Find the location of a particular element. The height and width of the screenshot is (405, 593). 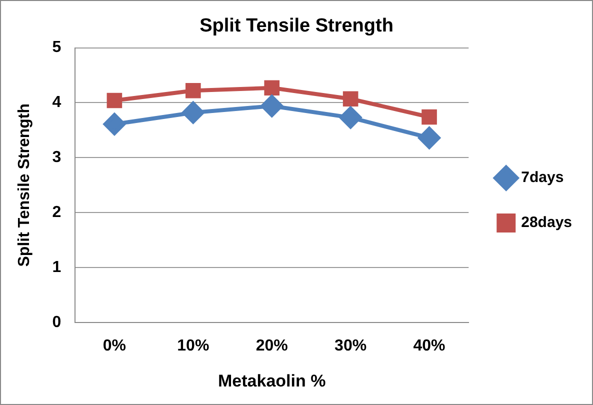

y-tick-label: 3 is located at coordinates (57, 157).